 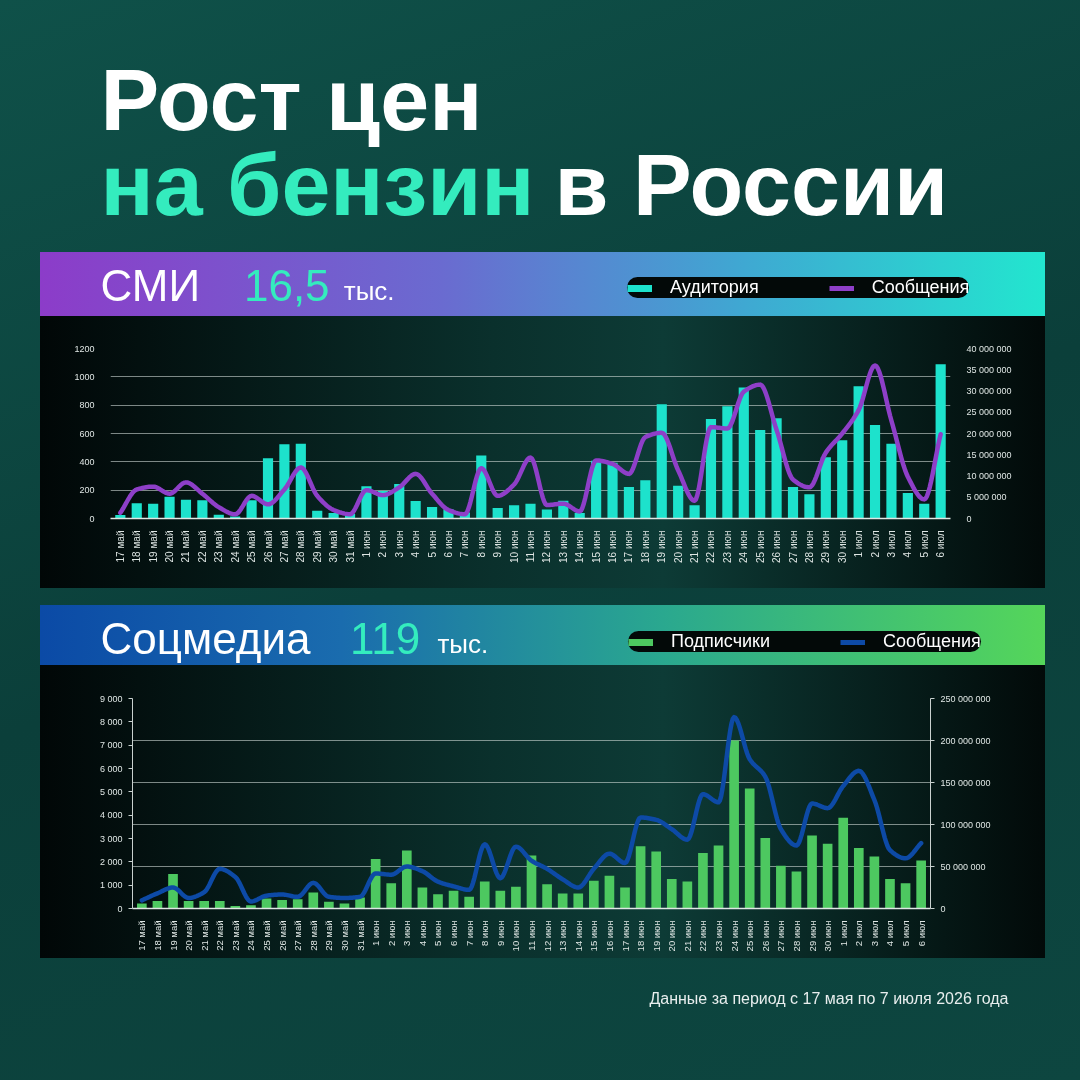 What do you see at coordinates (391, 933) in the screenshot?
I see `x-tick-label: 2 июн` at bounding box center [391, 933].